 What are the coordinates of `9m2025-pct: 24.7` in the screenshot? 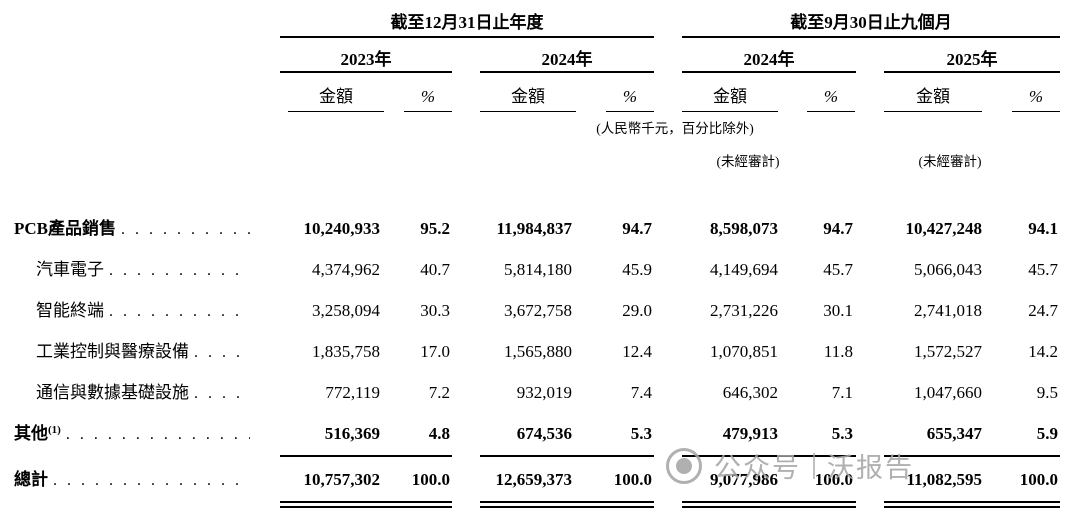 It's located at (1043, 310).